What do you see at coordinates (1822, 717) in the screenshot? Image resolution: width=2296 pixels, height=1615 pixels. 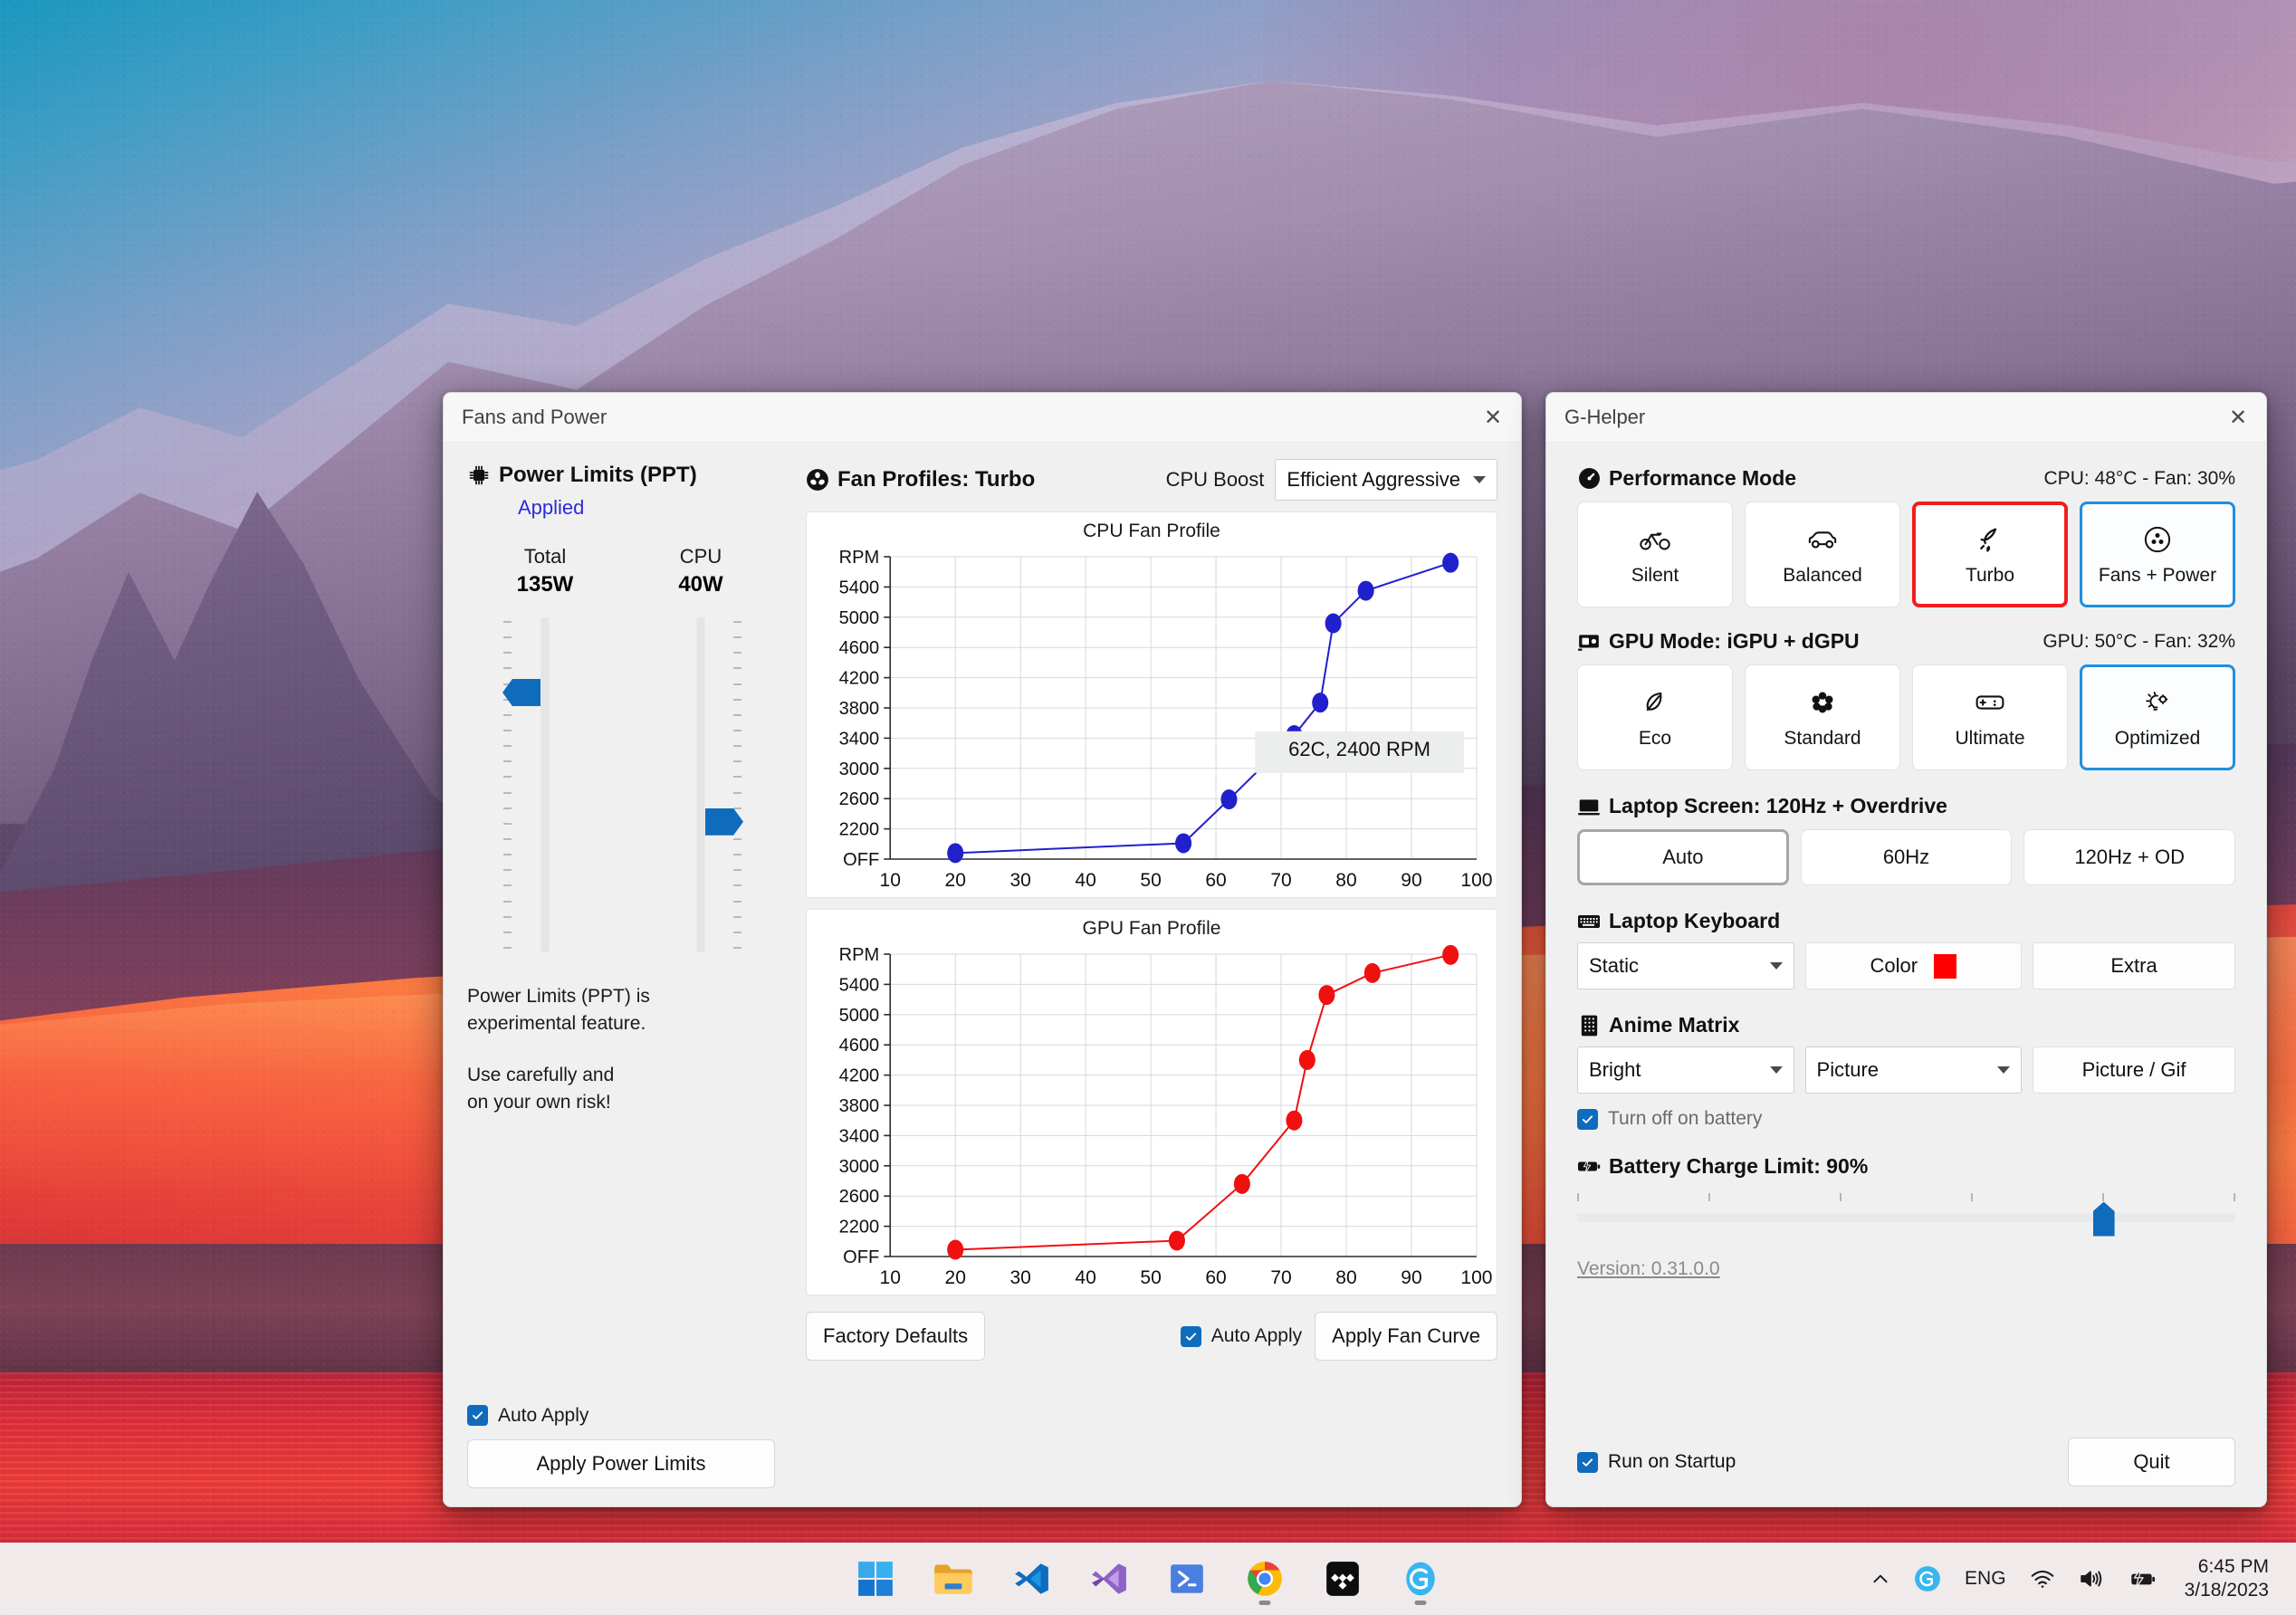 I see `gpu-mode-standard: Standard` at bounding box center [1822, 717].